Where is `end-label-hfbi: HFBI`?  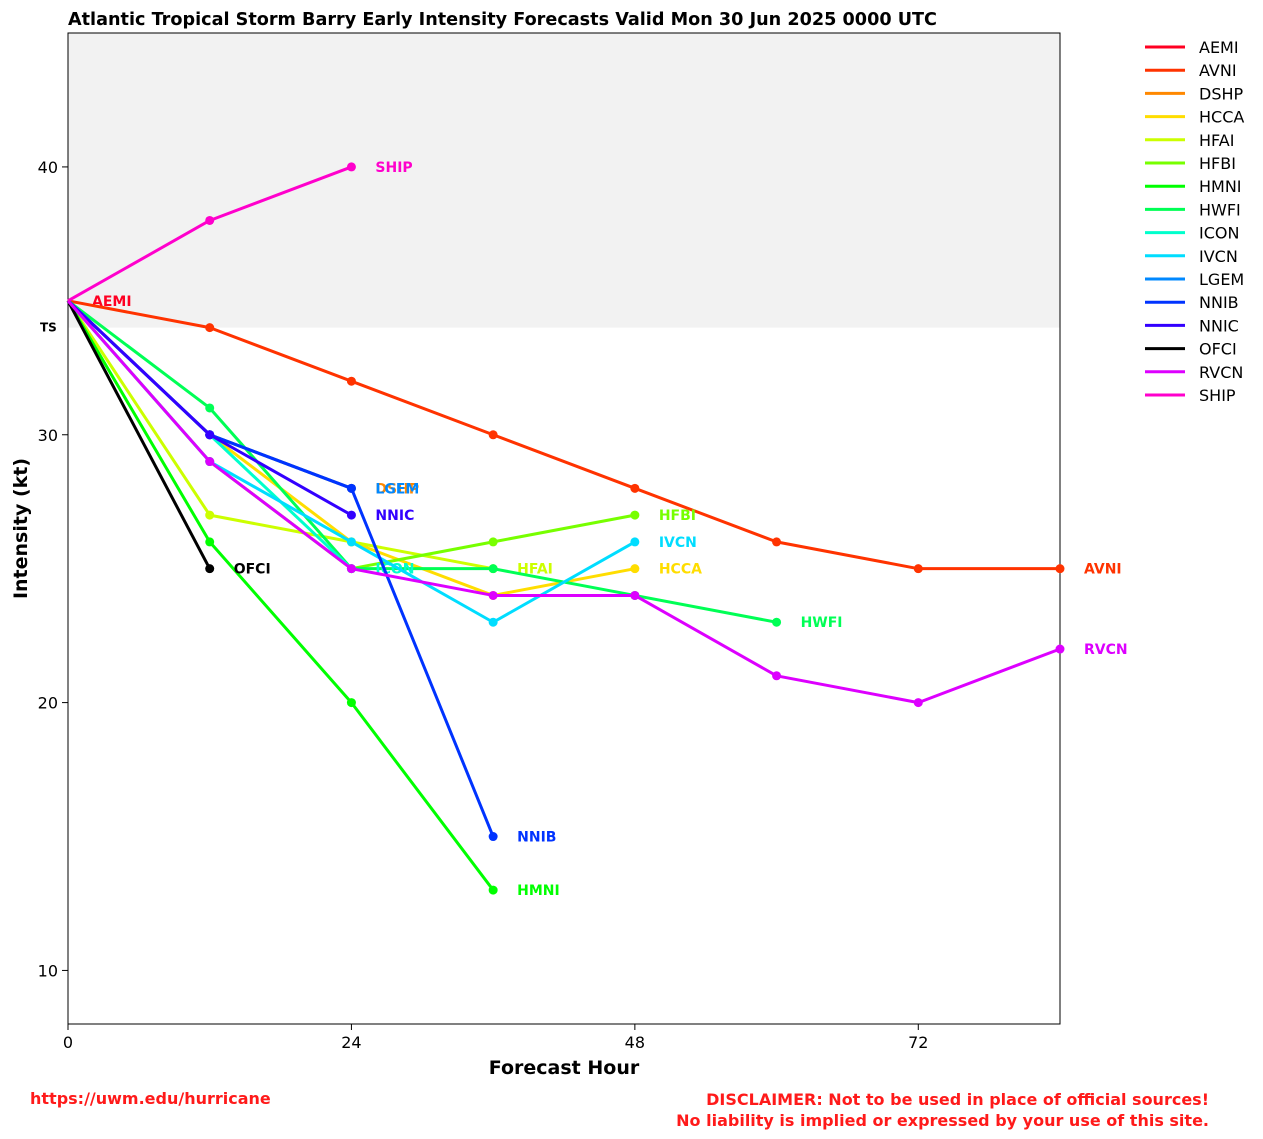
end-label-hfbi: HFBI is located at coordinates (677, 516).